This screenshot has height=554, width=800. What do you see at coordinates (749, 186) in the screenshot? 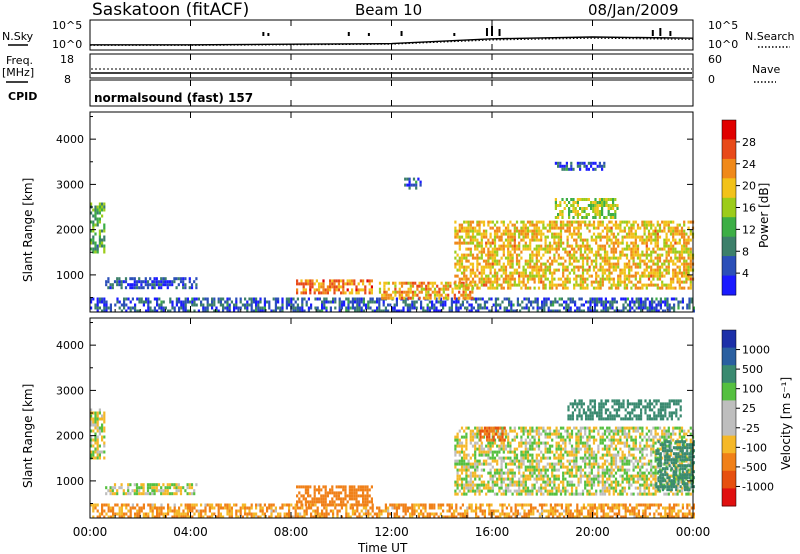
I see `power-colorbar-tick-label: 20` at bounding box center [749, 186].